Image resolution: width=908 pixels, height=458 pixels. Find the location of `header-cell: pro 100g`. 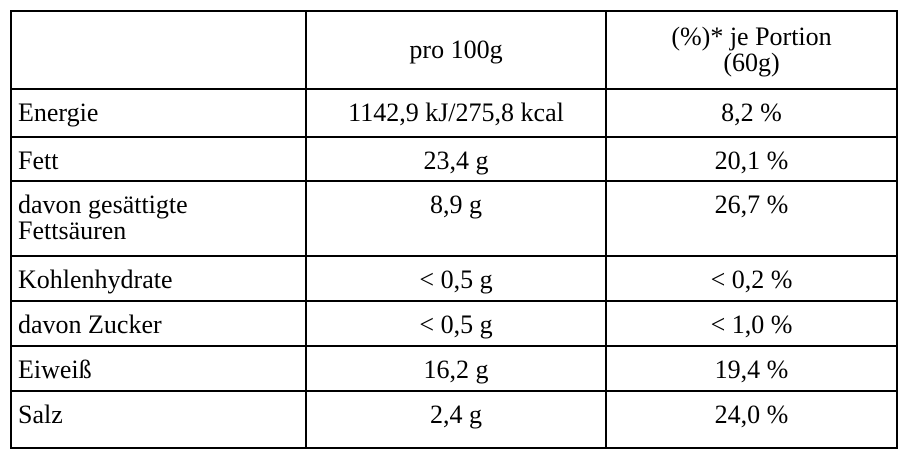

header-cell: pro 100g is located at coordinates (456, 50).